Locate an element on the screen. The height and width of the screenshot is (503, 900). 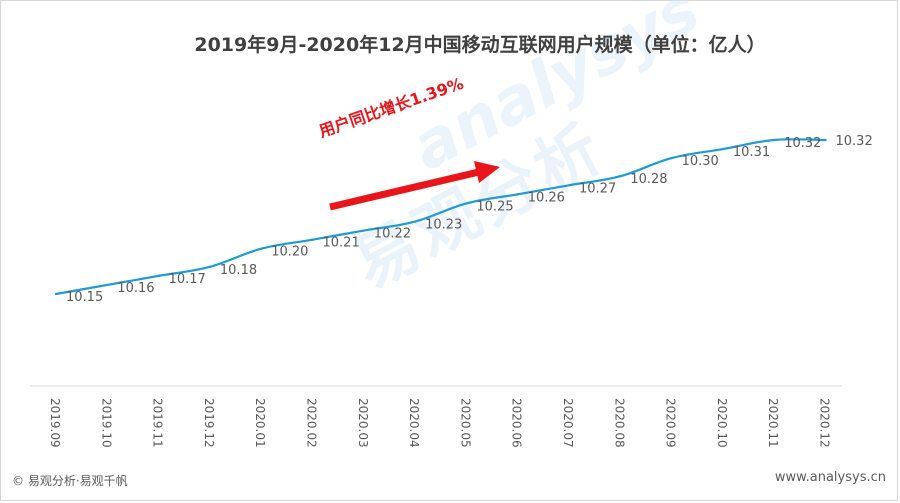
x-tick-label: 2020.02 is located at coordinates (312, 423).